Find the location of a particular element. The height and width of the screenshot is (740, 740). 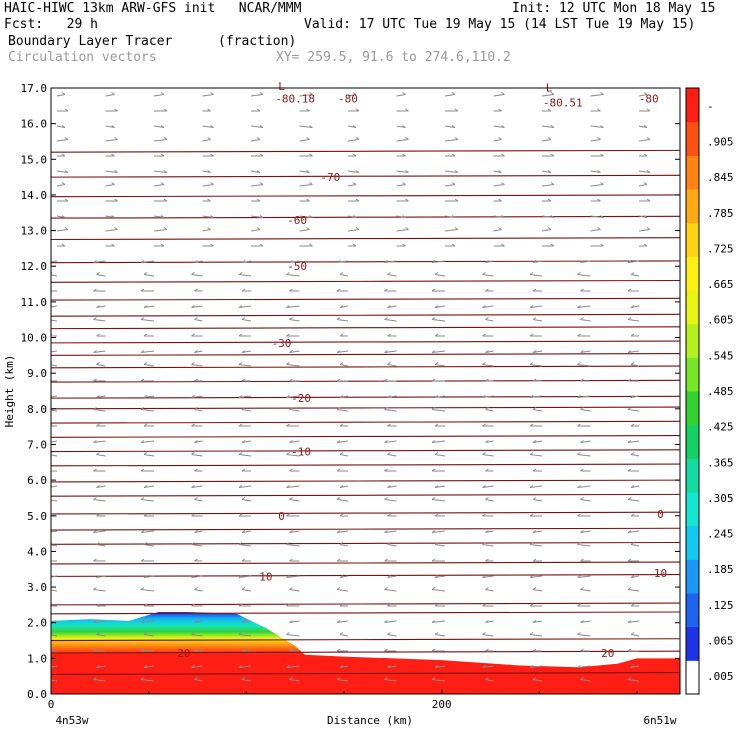

colorbar-label: .545 is located at coordinates (720, 355).